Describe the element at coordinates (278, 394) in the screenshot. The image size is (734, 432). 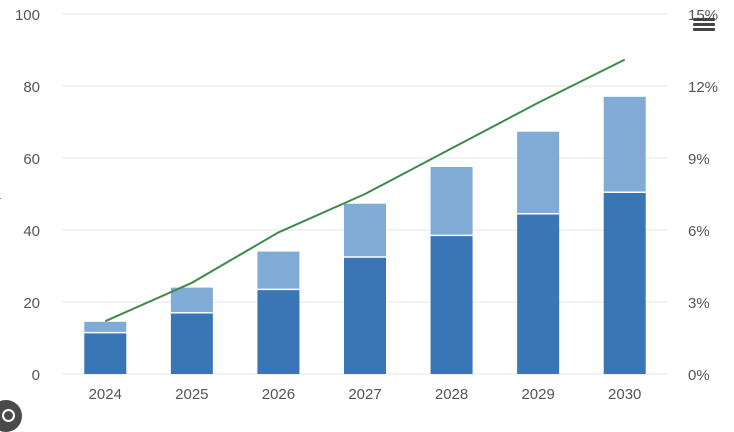
I see `x-tick-label: 2026` at that location.